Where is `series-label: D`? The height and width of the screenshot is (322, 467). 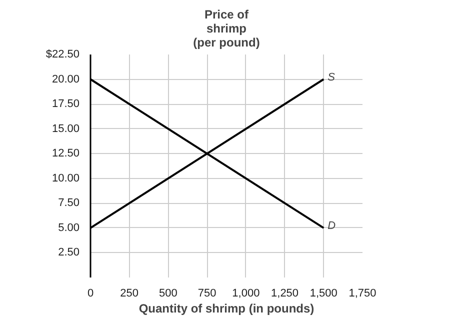 series-label: D is located at coordinates (332, 226).